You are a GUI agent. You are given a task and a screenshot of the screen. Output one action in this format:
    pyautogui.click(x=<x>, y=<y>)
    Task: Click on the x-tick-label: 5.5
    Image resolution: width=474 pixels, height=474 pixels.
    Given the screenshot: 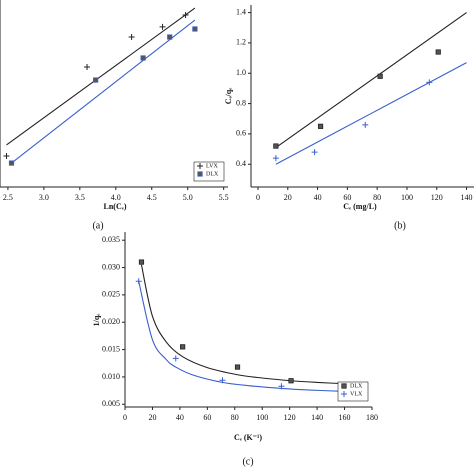 What is the action you would take?
    pyautogui.click(x=224, y=197)
    